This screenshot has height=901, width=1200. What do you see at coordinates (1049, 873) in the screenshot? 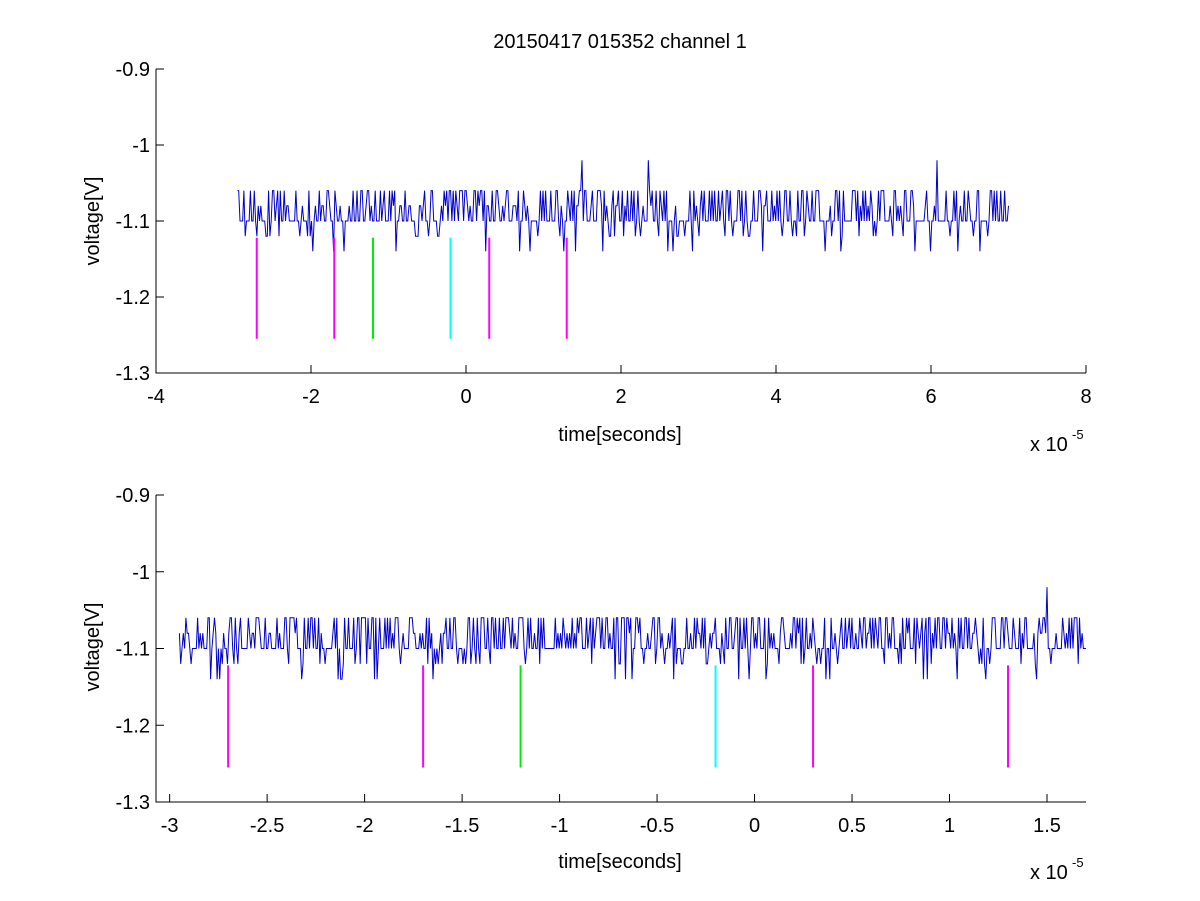
I see `bottom-x-multiplier: x 10` at bounding box center [1049, 873].